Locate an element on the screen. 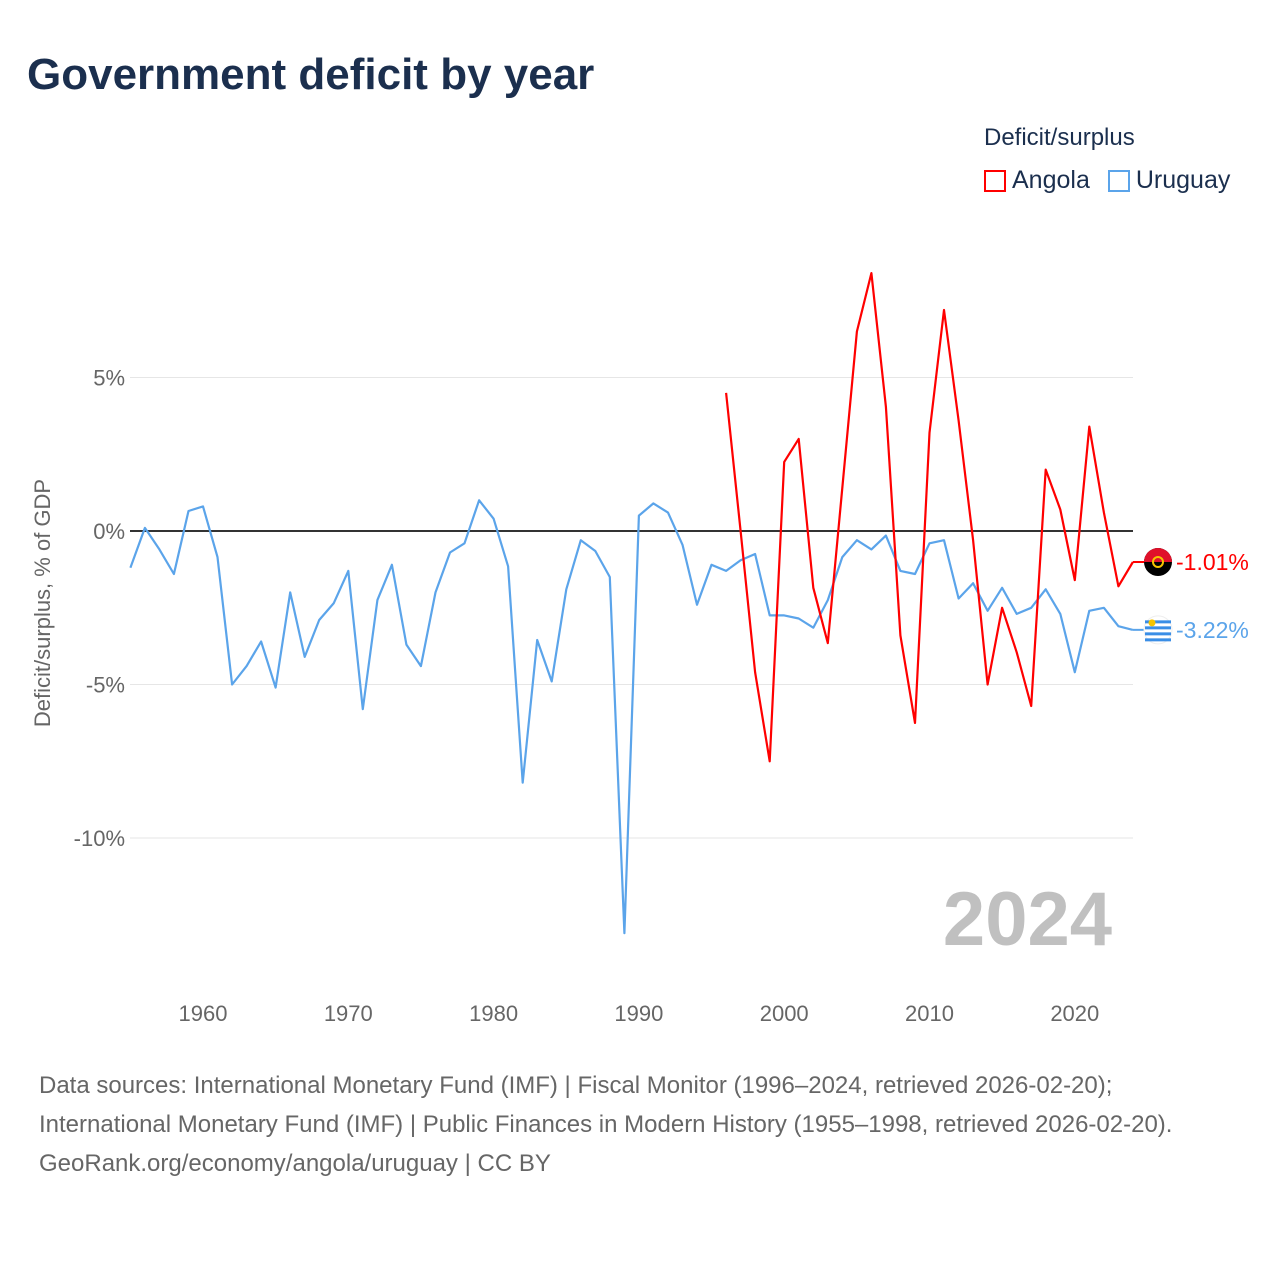 This screenshot has width=1280, height=1280. y-tick-label: 5% is located at coordinates (109, 378).